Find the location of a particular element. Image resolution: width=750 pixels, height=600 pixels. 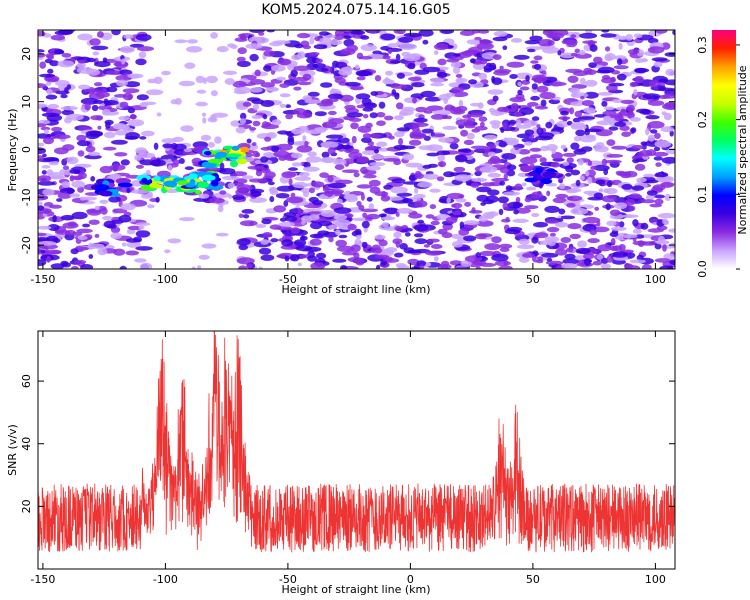

y-tick-label: 0 is located at coordinates (26, 149).